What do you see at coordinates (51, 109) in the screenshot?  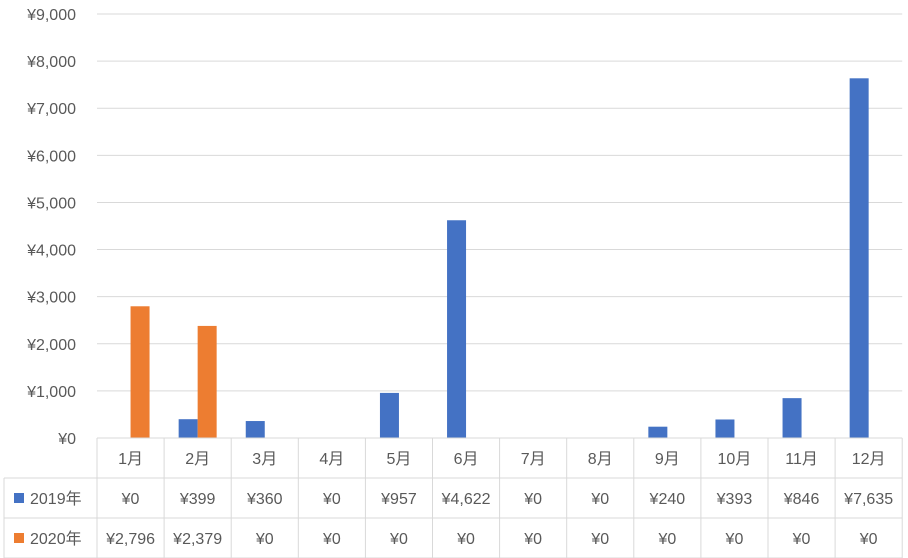 I see `y-tick-label: ¥7,000` at bounding box center [51, 109].